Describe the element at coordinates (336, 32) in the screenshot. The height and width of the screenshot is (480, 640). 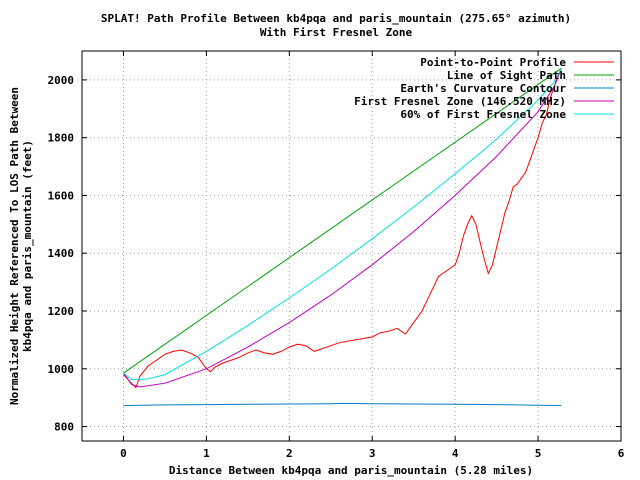
I see `chart-subtitle: With First Fresnel Zone` at that location.